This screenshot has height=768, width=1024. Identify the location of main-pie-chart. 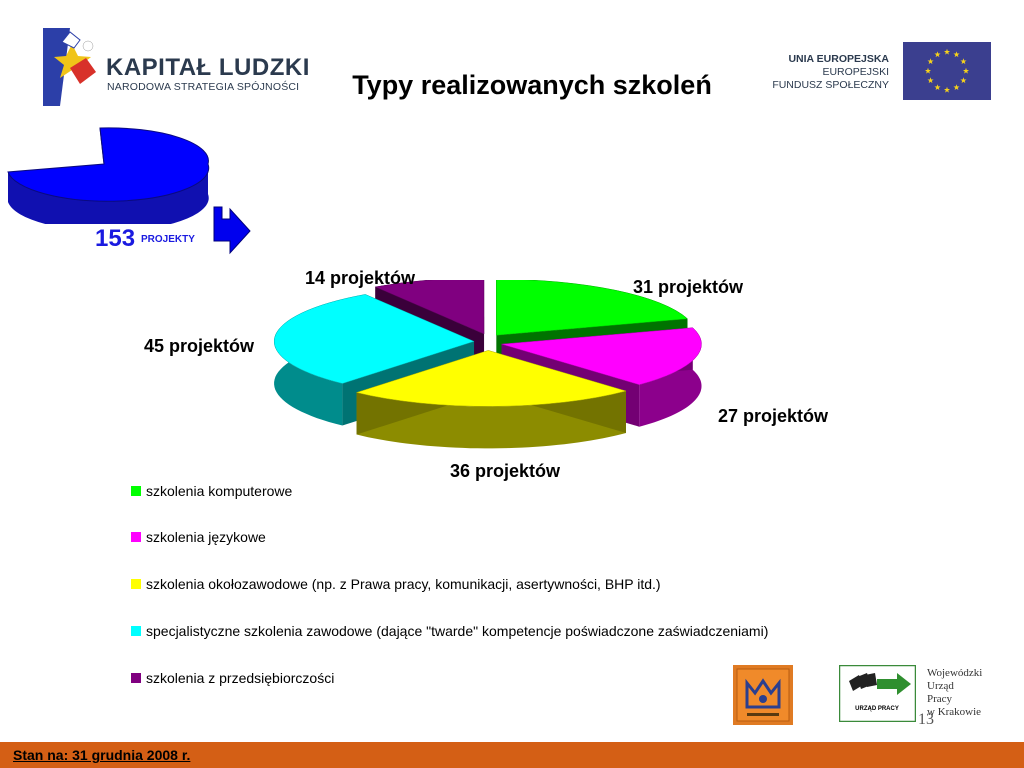
(487, 364).